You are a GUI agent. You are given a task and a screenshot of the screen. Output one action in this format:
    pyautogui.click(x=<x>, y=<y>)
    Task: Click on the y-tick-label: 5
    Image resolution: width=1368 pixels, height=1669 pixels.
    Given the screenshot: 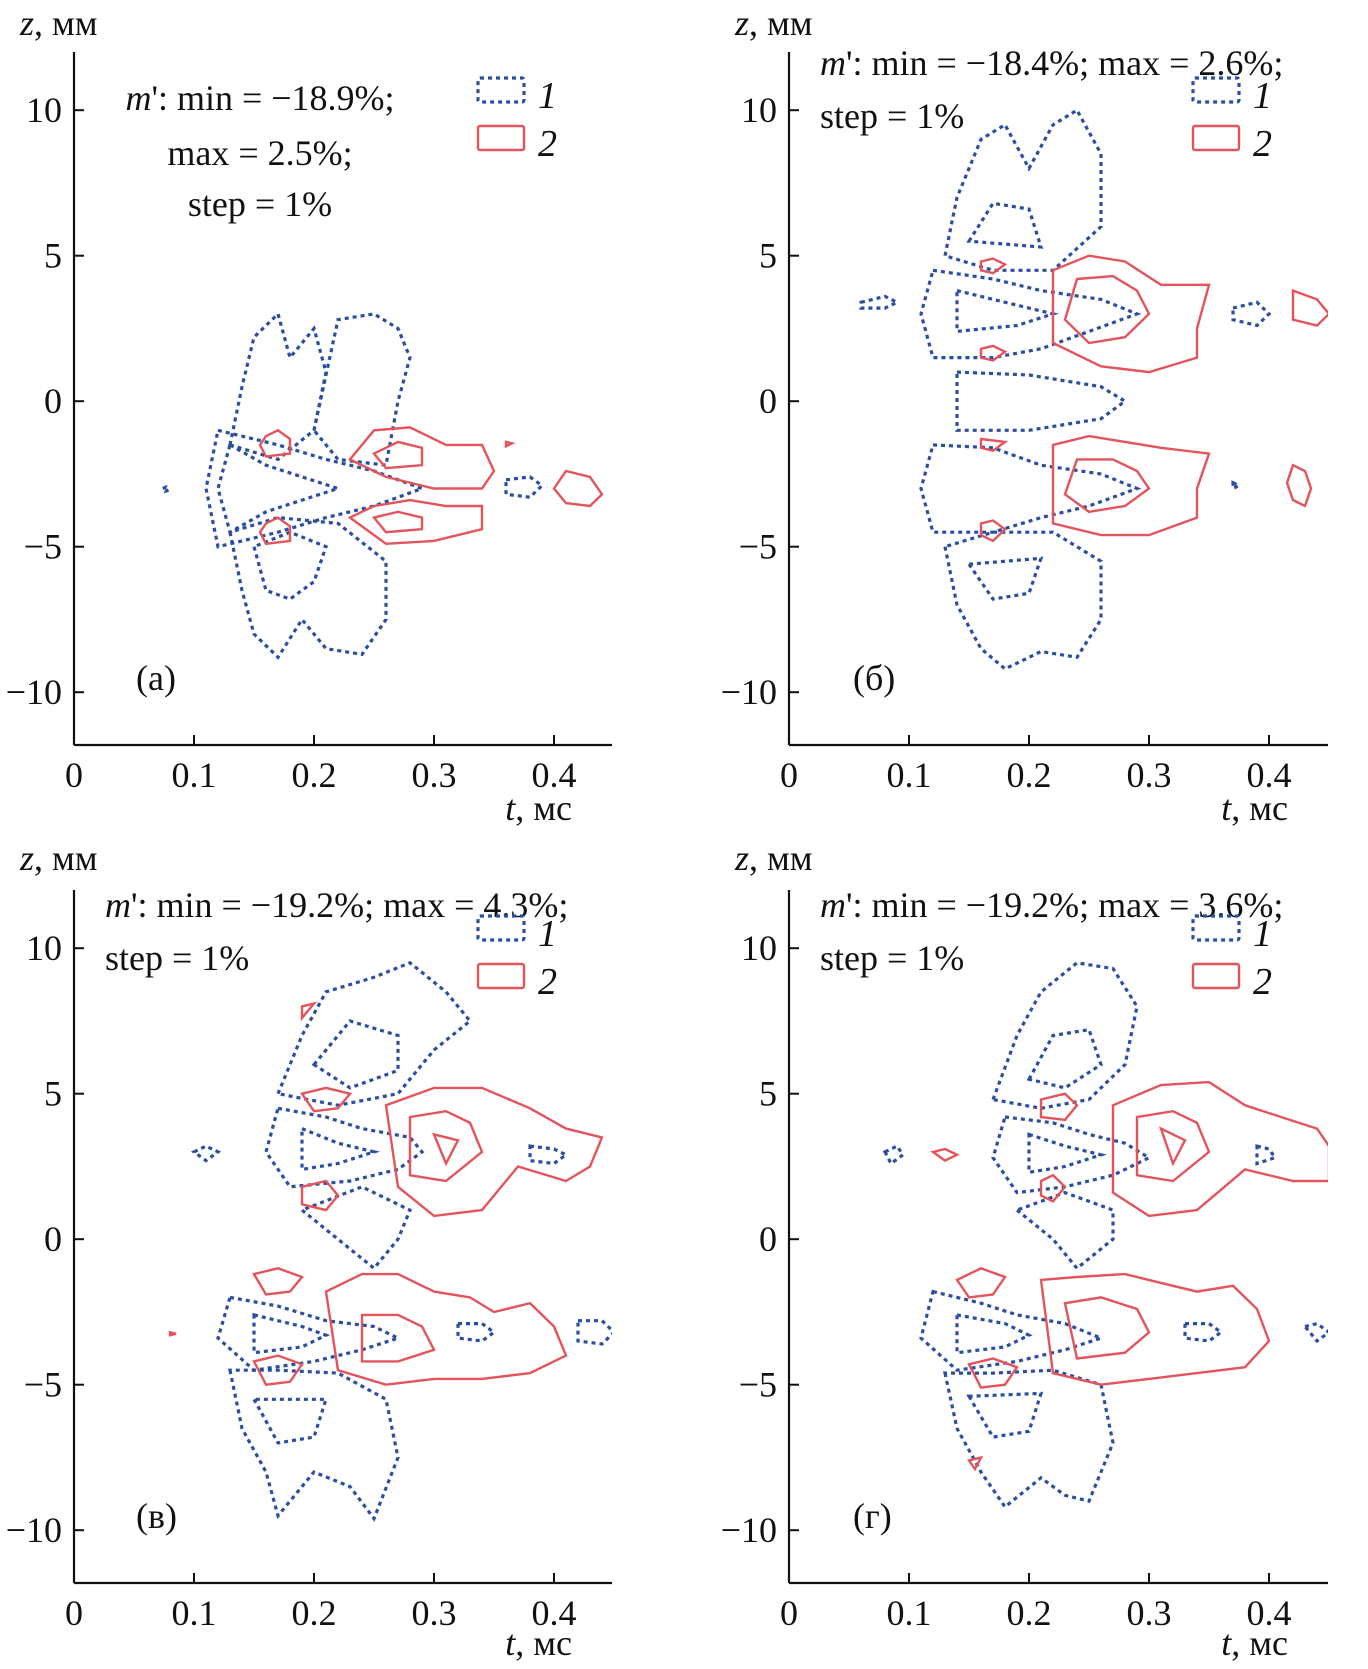 What is the action you would take?
    pyautogui.click(x=768, y=256)
    